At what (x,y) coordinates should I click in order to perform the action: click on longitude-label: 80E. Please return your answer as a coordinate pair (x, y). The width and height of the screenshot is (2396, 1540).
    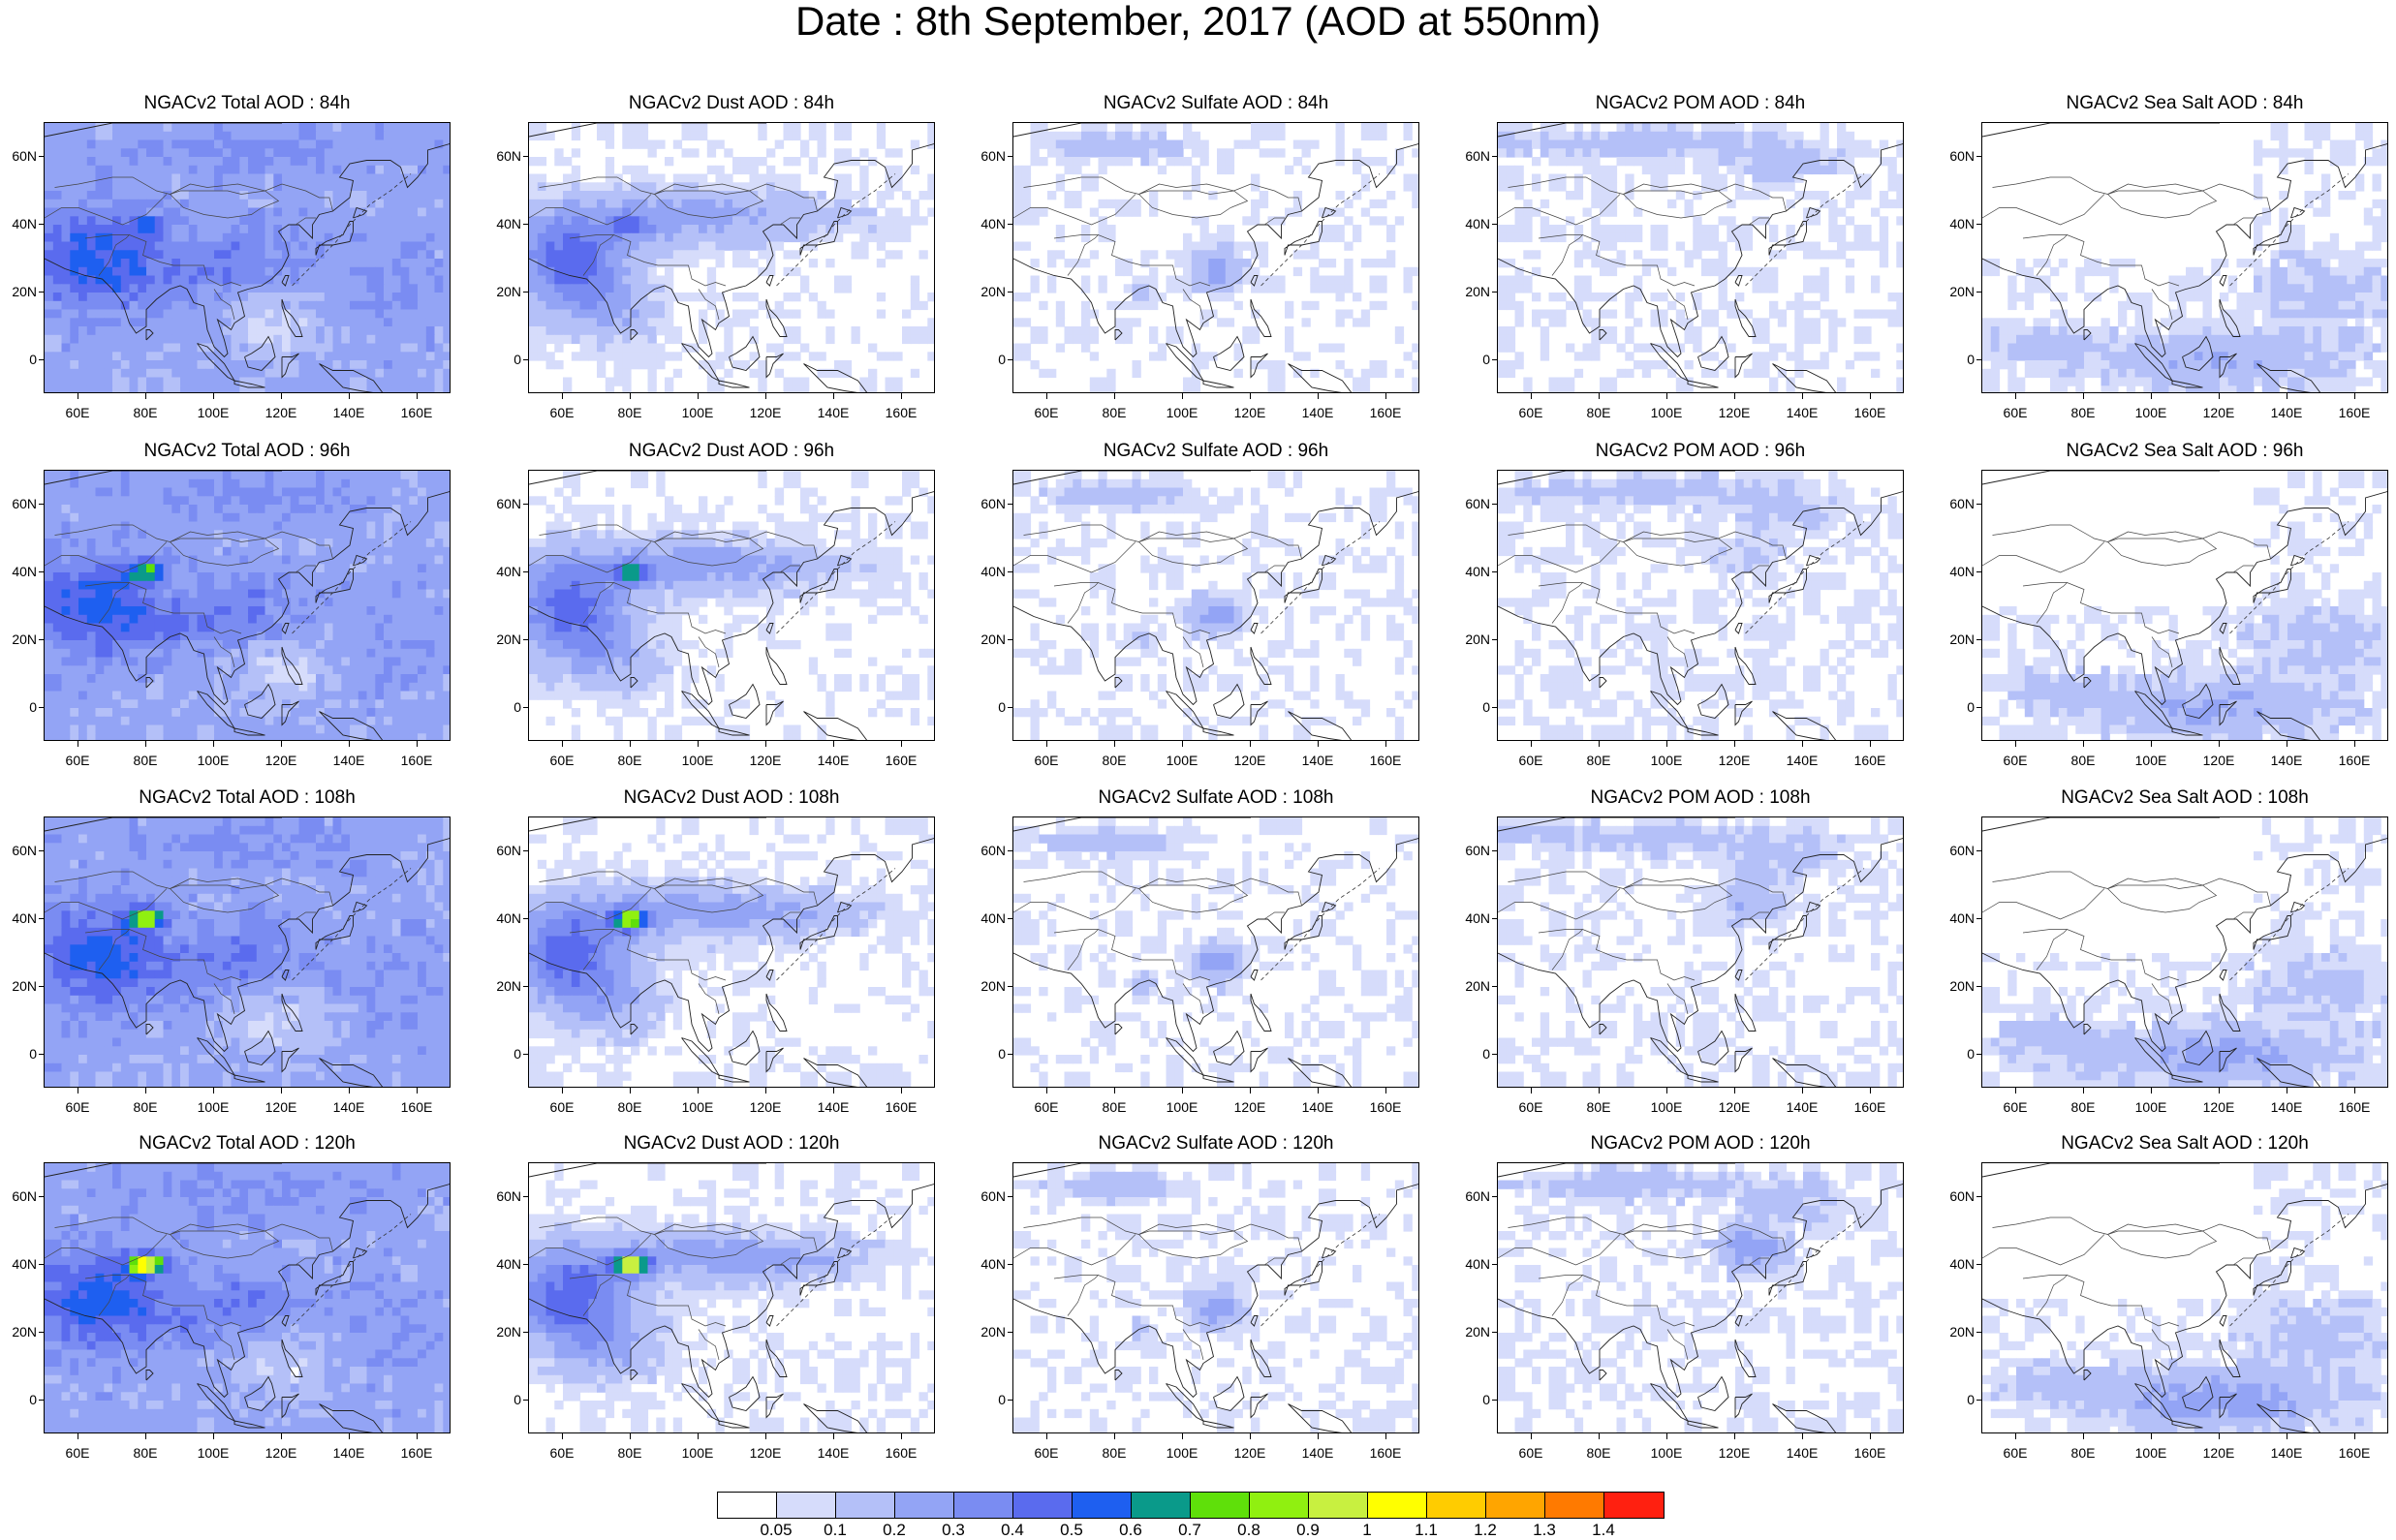
    Looking at the image, I should click on (1599, 412).